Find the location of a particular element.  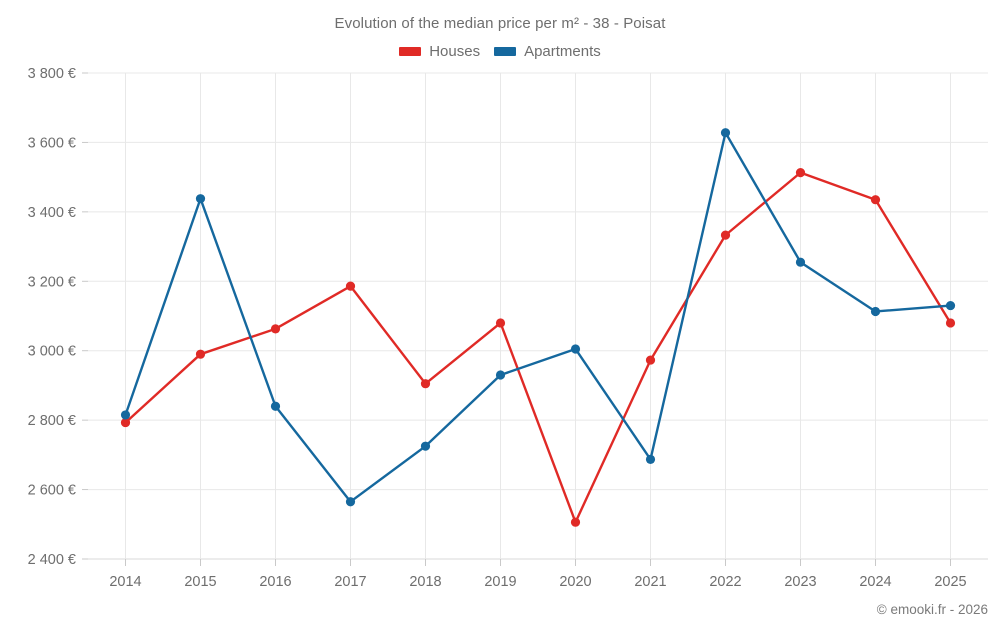

x-axis-tick-label: 2017 is located at coordinates (350, 582).